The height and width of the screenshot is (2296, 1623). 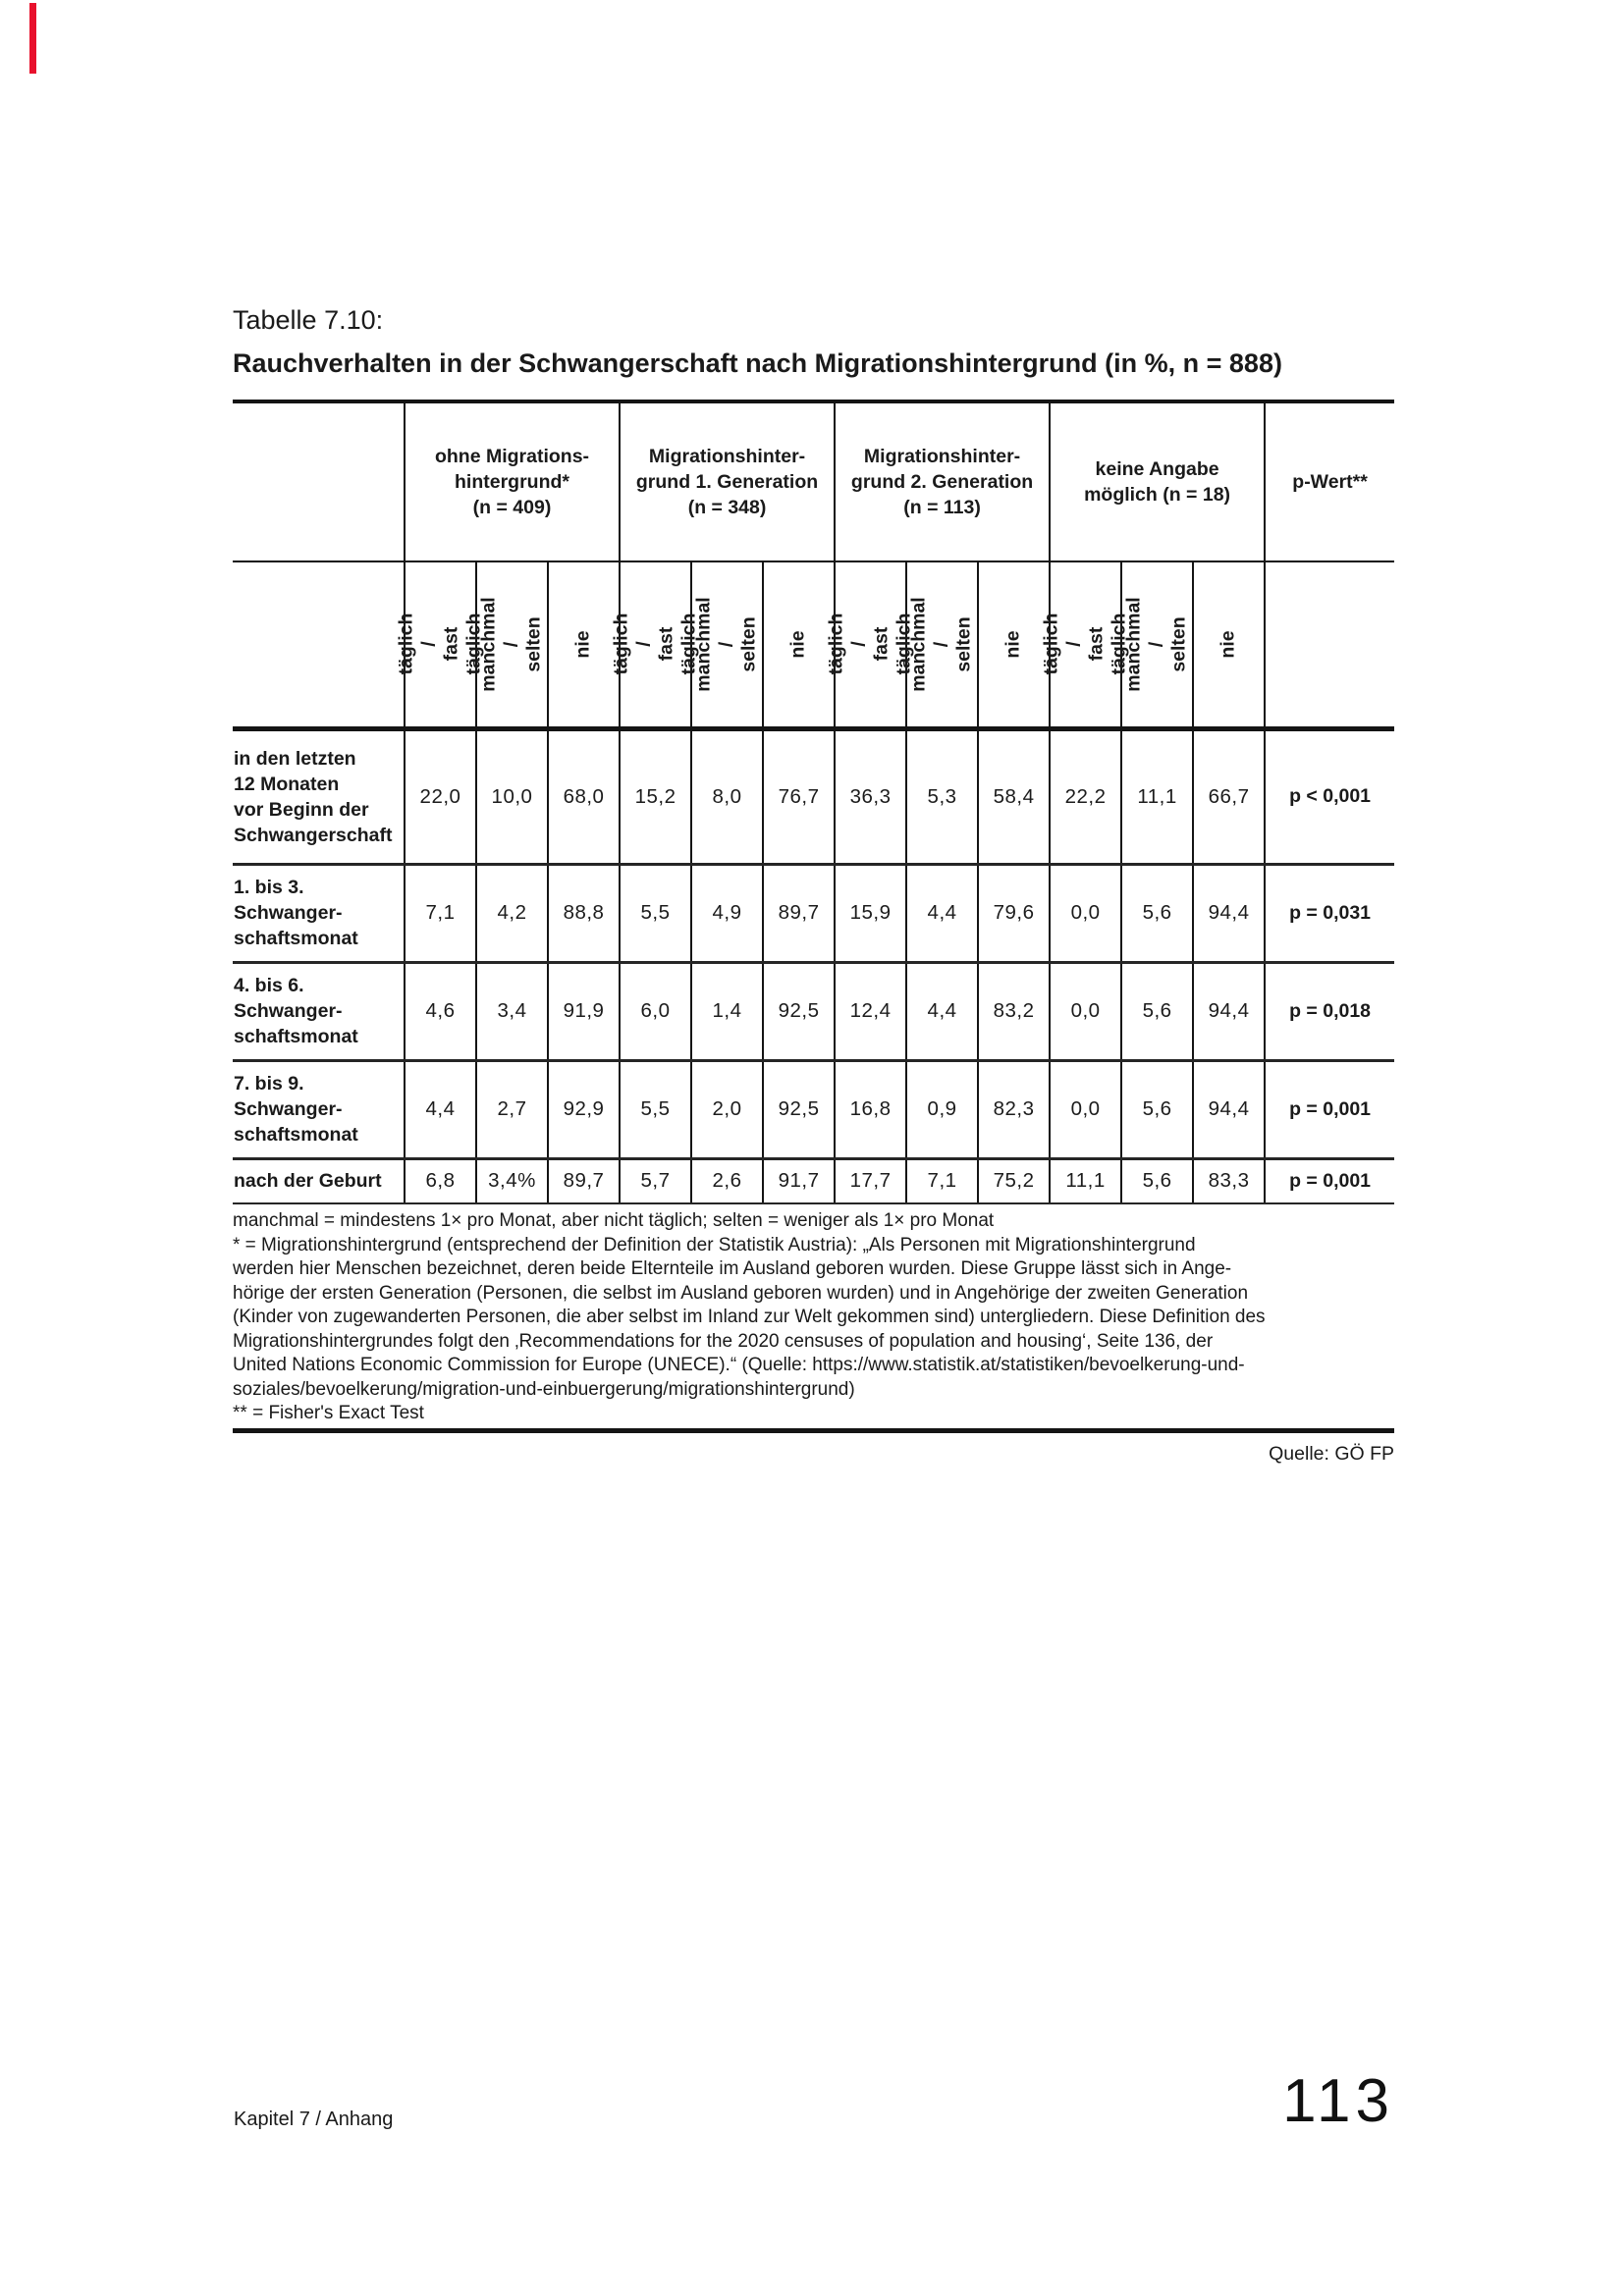 I want to click on cell-value: 4,2, so click(x=511, y=914).